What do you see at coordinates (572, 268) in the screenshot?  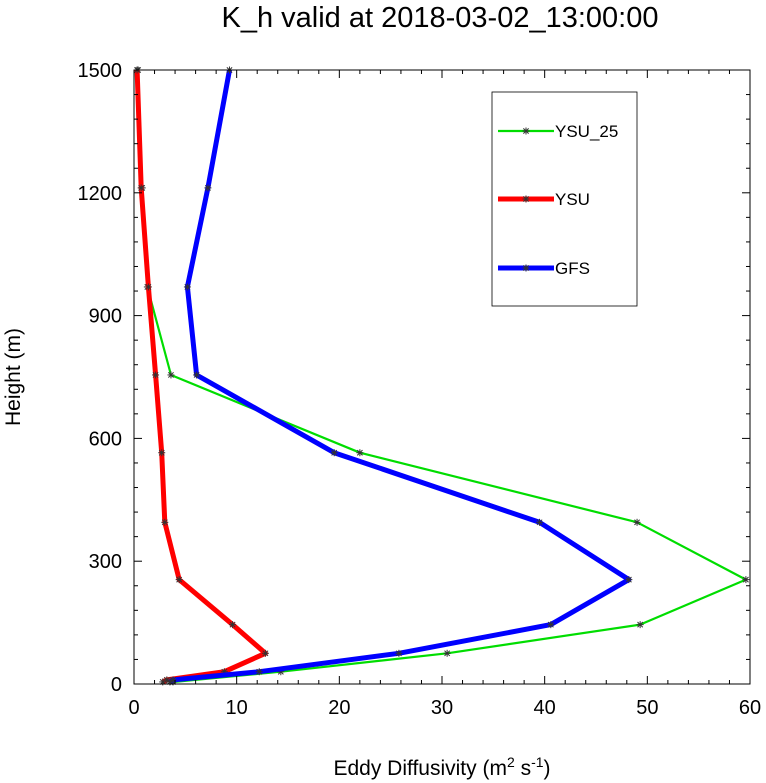 I see `legend-label-gfs: GFS` at bounding box center [572, 268].